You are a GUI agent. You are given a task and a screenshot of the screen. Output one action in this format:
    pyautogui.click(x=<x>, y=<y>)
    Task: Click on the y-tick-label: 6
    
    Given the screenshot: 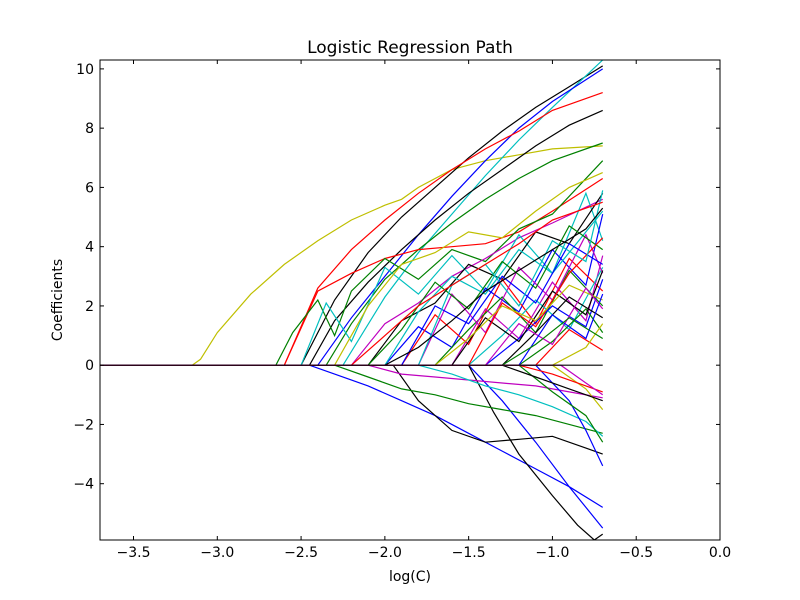 What is the action you would take?
    pyautogui.click(x=89, y=188)
    